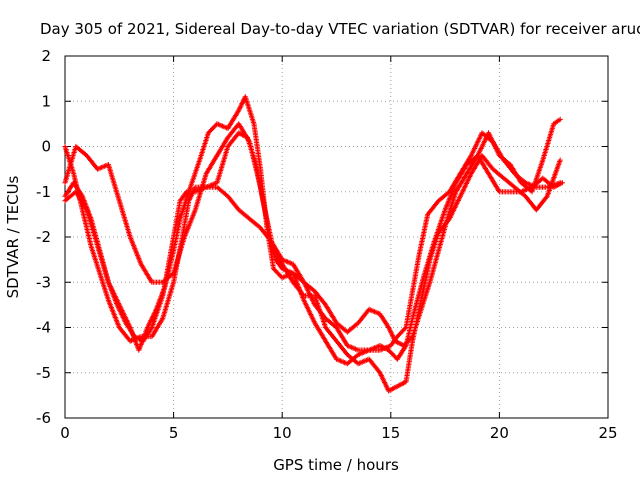  I want to click on x-tick-label: 5, so click(174, 433).